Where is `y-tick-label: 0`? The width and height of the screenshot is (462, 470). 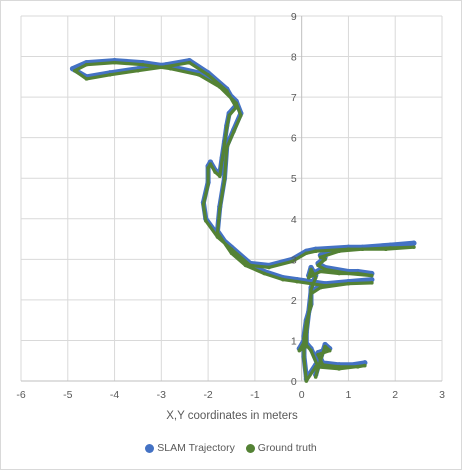 y-tick-label: 0 is located at coordinates (294, 382).